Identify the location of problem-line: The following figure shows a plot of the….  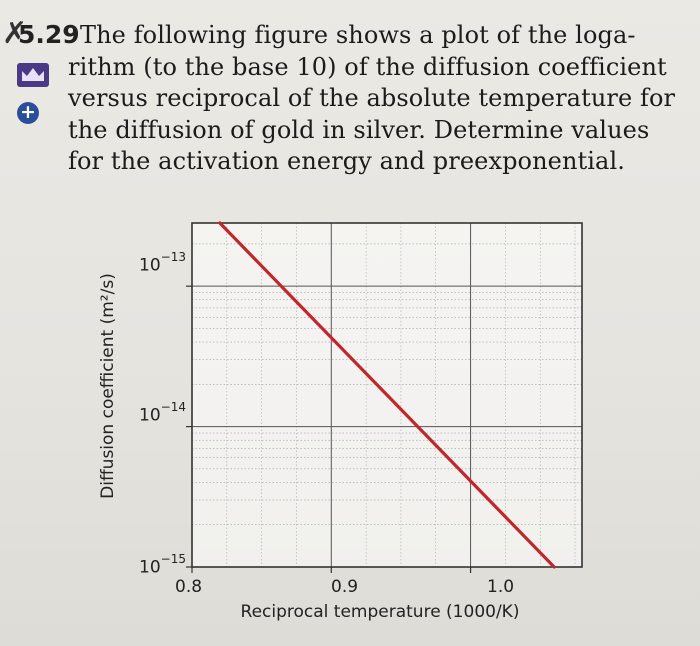
(358, 35).